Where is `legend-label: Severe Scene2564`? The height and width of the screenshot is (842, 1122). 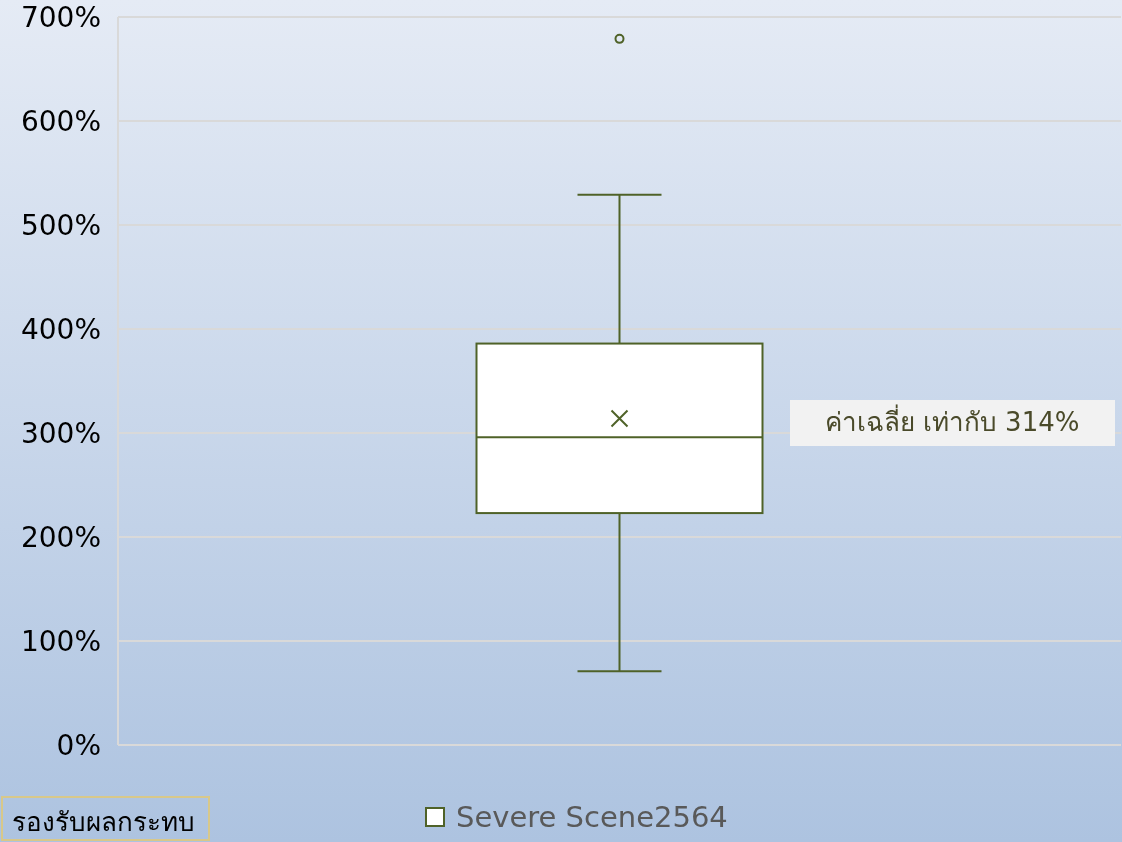 legend-label: Severe Scene2564 is located at coordinates (592, 817).